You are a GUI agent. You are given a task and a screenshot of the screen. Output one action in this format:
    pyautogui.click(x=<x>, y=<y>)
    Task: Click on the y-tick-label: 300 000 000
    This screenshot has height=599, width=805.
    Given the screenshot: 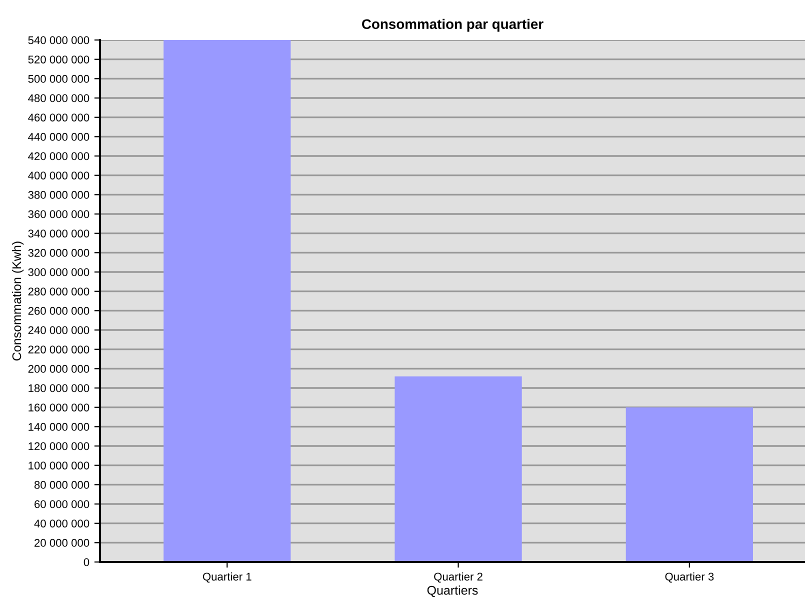 What is the action you would take?
    pyautogui.click(x=59, y=272)
    